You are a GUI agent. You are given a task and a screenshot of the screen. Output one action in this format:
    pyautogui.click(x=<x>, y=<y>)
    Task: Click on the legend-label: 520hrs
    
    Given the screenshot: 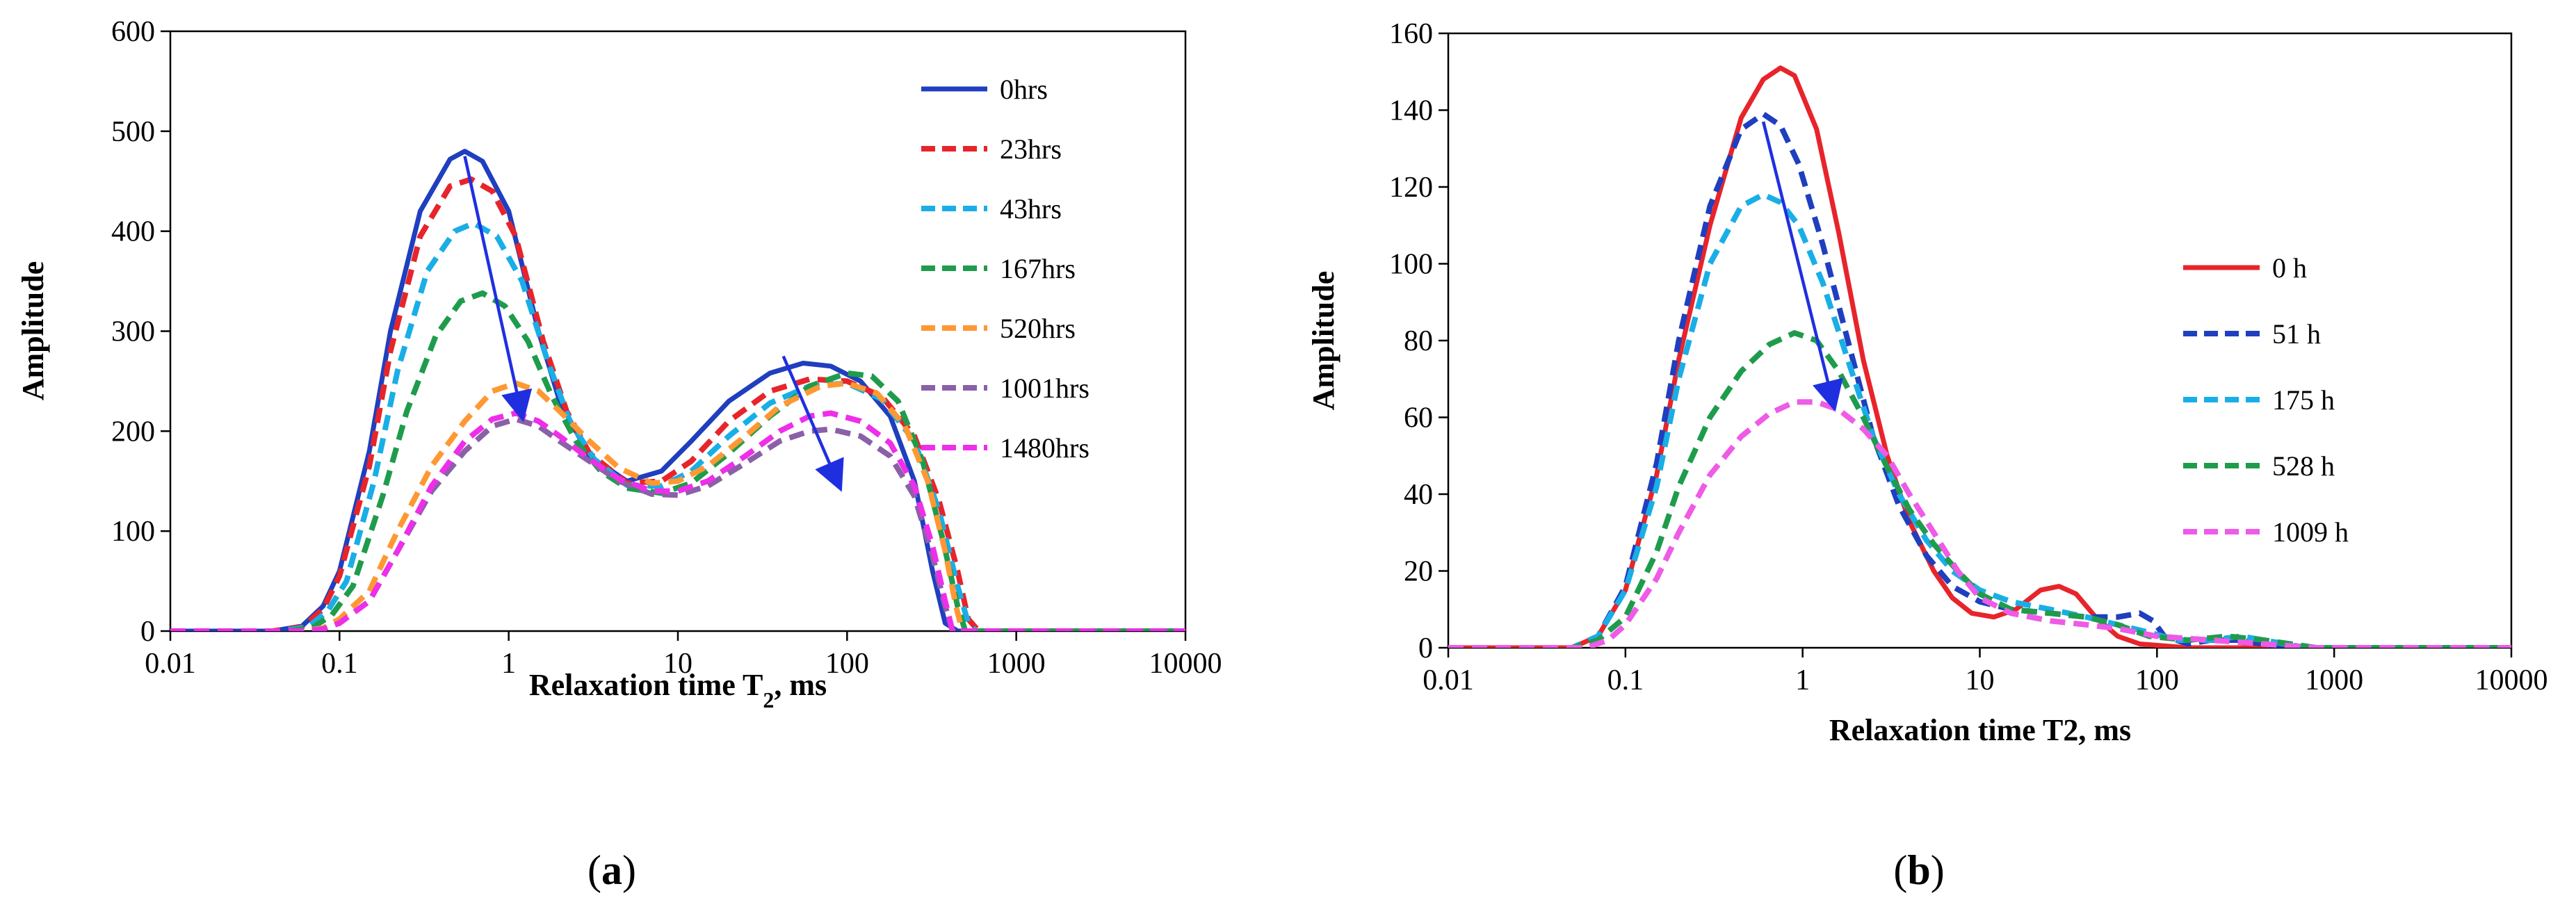 What is the action you would take?
    pyautogui.click(x=1038, y=328)
    